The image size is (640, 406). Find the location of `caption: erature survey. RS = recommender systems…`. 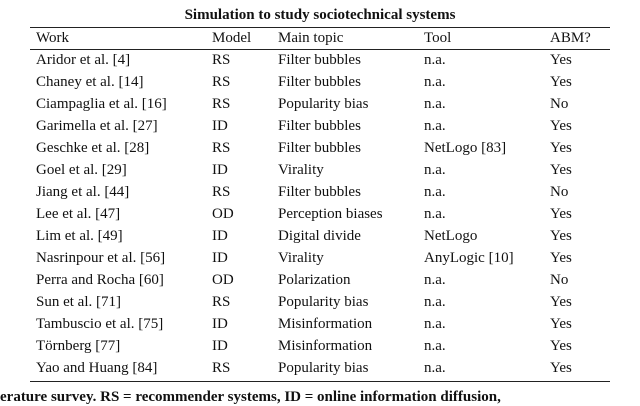

caption: erature survey. RS = recommender systems… is located at coordinates (250, 397).